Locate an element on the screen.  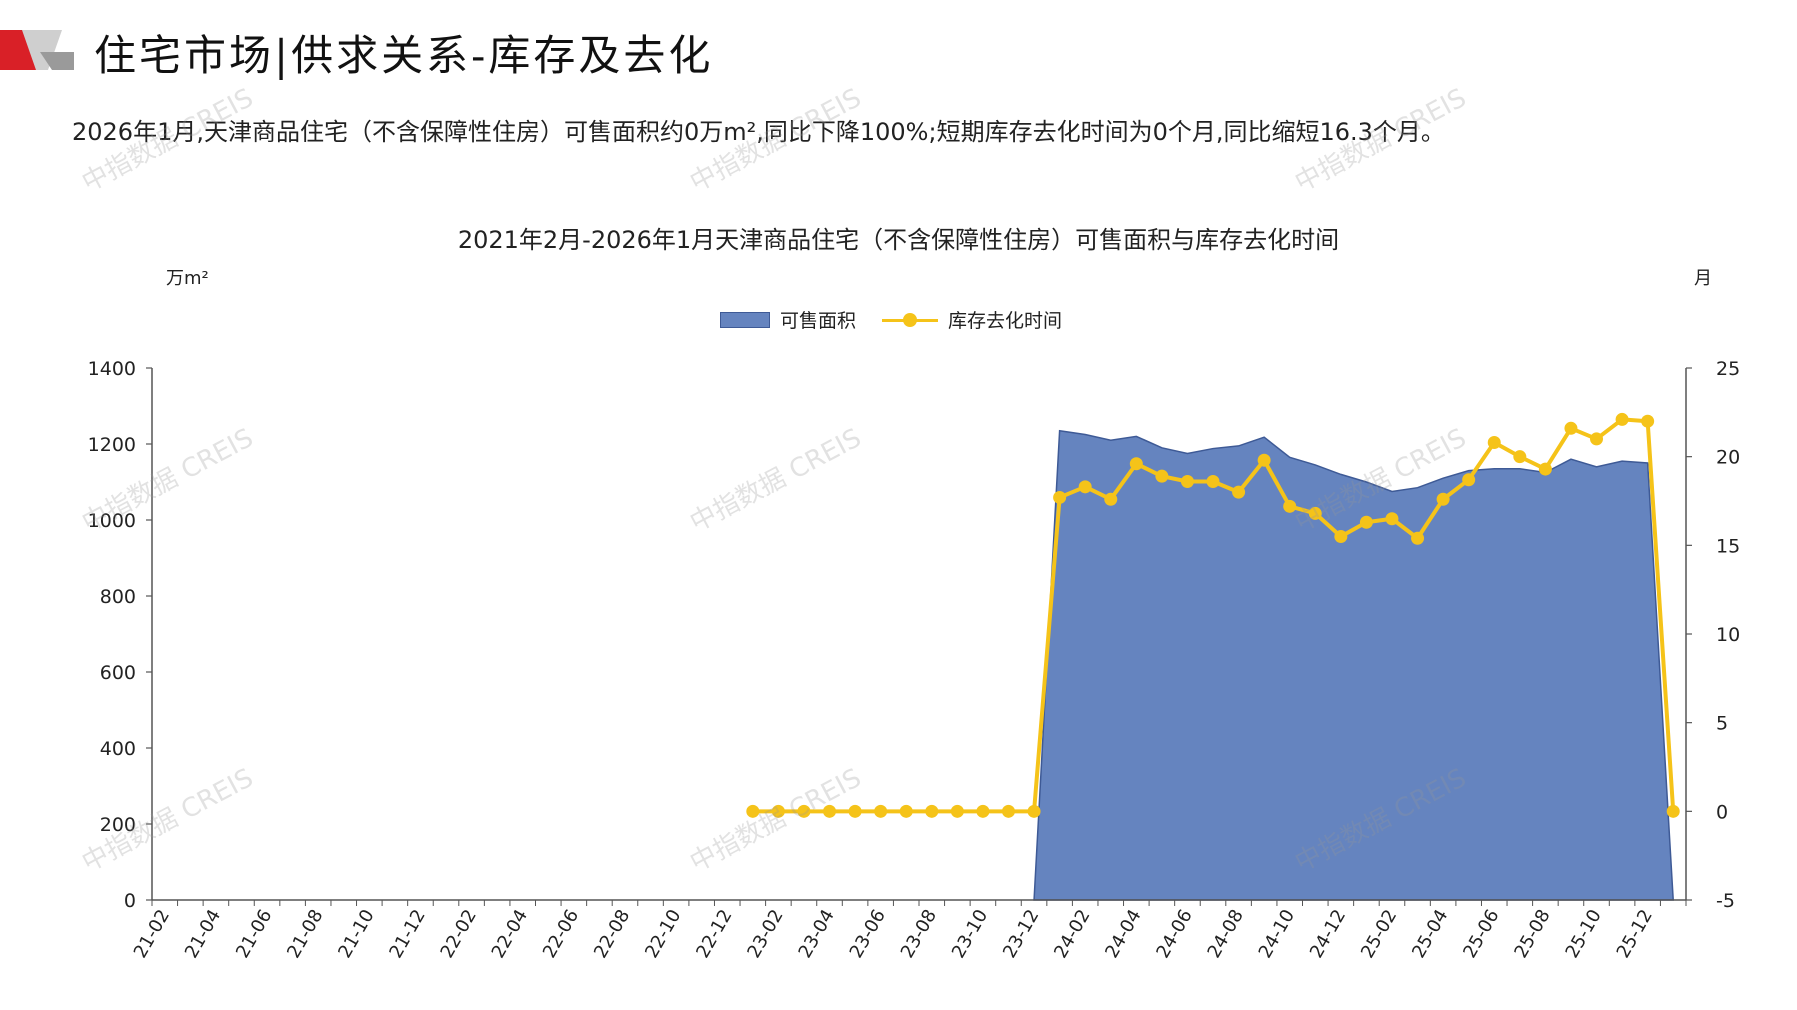
x-tick-label: 23-12 is located at coordinates (1021, 934).